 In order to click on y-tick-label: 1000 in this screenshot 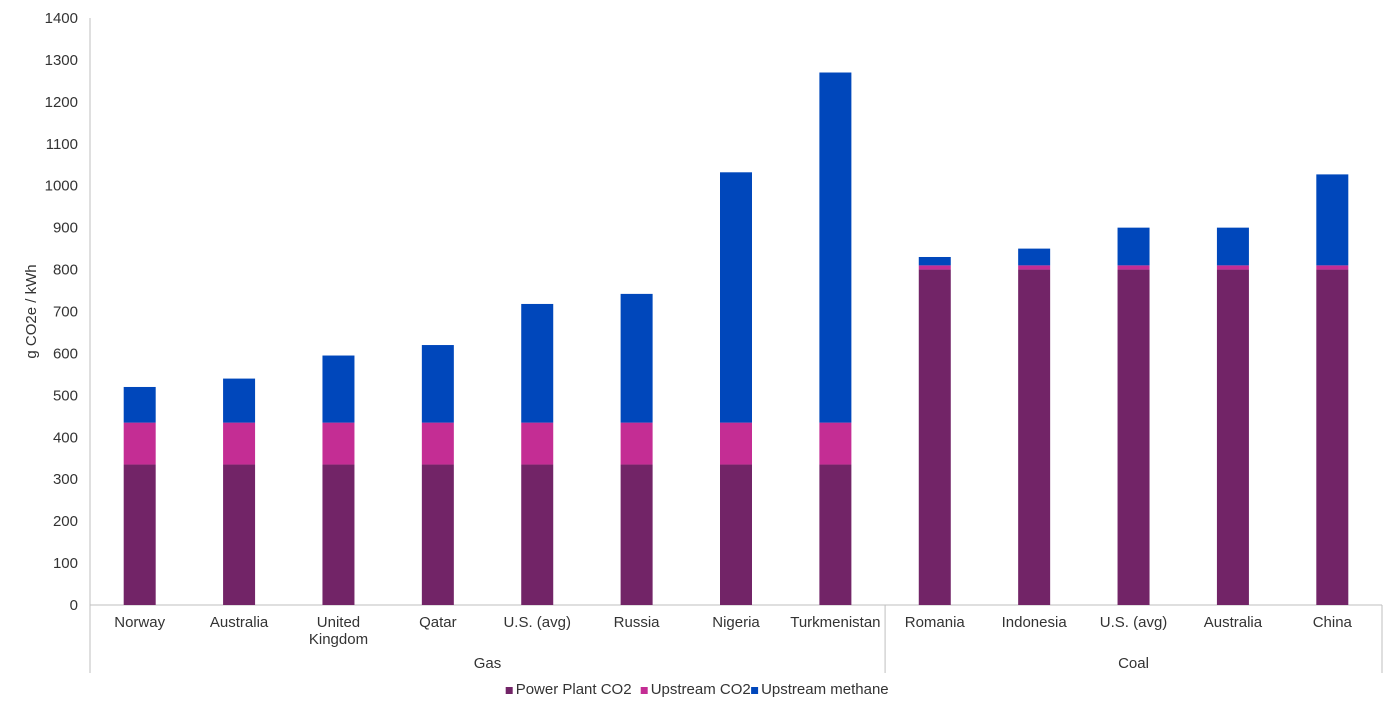, I will do `click(61, 186)`.